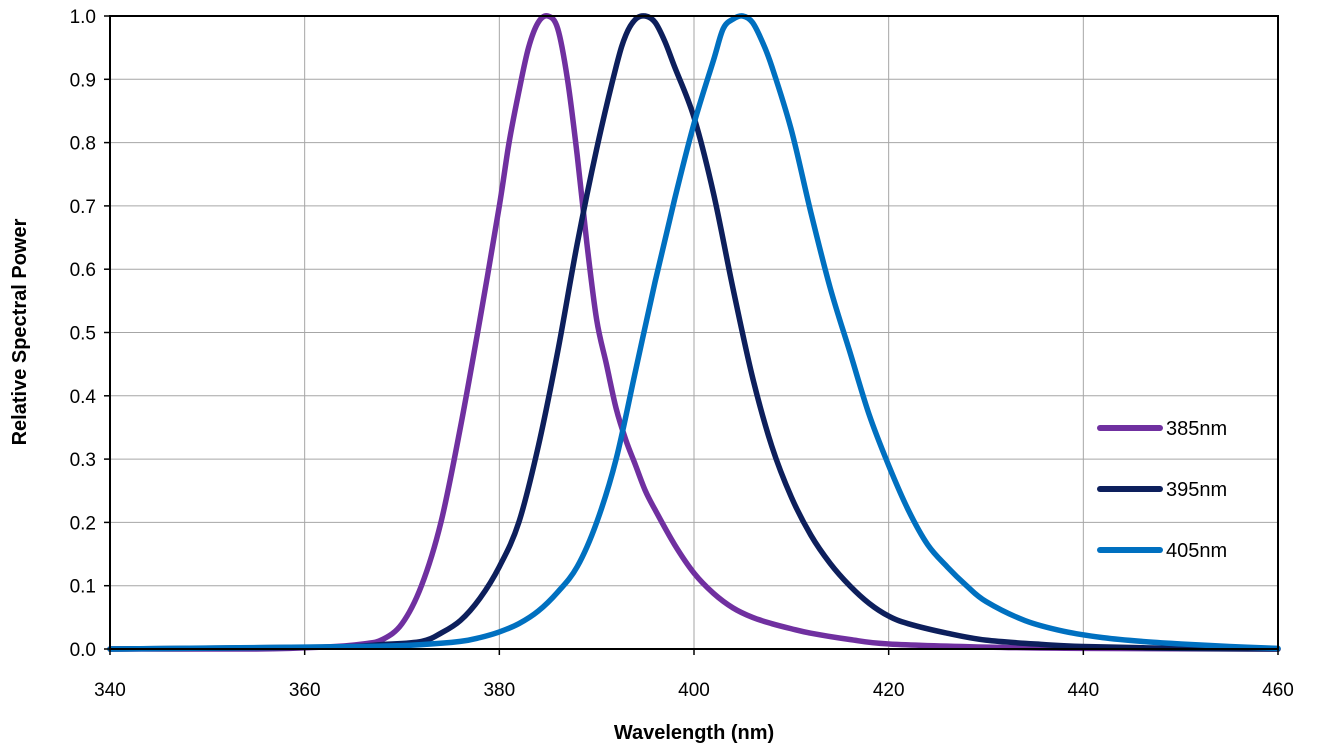  Describe the element at coordinates (83, 650) in the screenshot. I see `y-tick-label: 0.0` at that location.